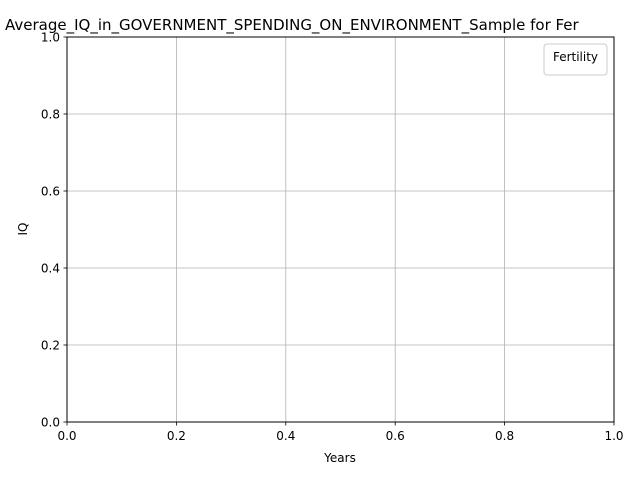 The width and height of the screenshot is (640, 484). What do you see at coordinates (340, 432) in the screenshot?
I see `x-axis: 0.0 0.2 0.4 0.6 0.8 1.0` at bounding box center [340, 432].